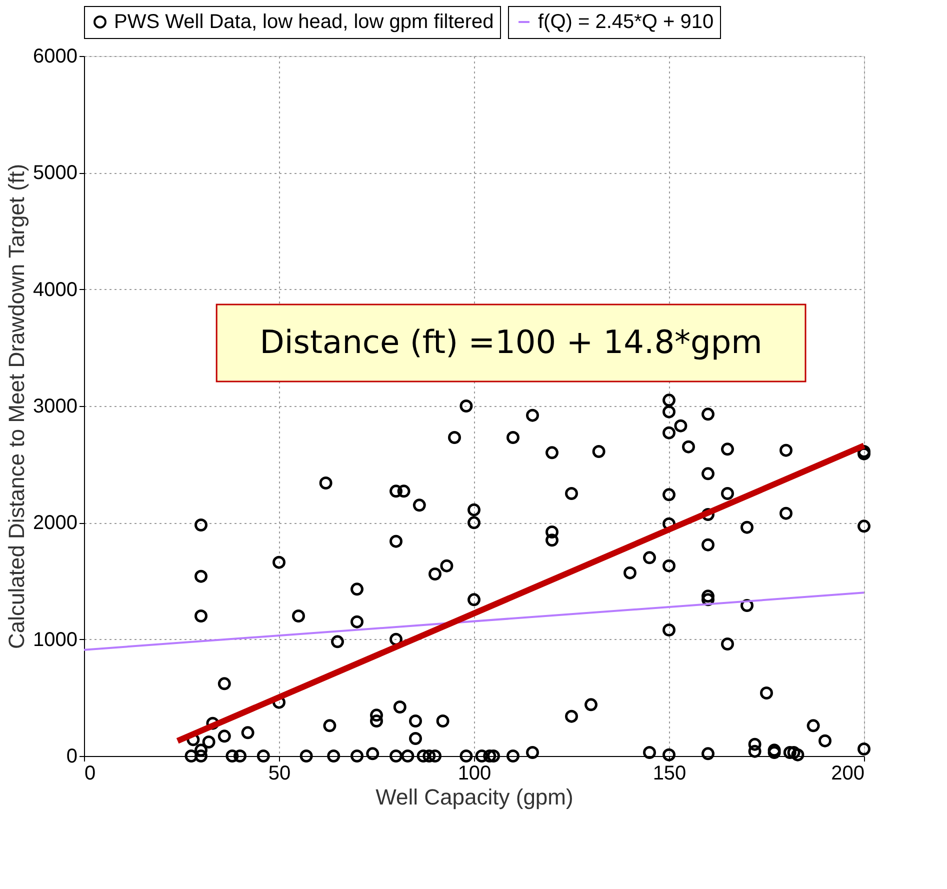 Image resolution: width=947 pixels, height=889 pixels. Describe the element at coordinates (626, 22) in the screenshot. I see `legend-label: f(Q) = 2.45*Q + 910` at that location.